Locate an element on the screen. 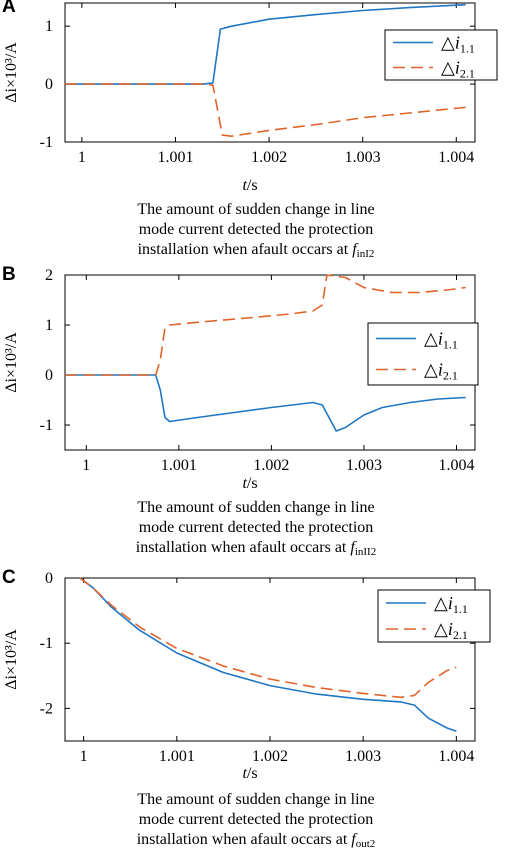  caption-b-f: f is located at coordinates (352, 547).